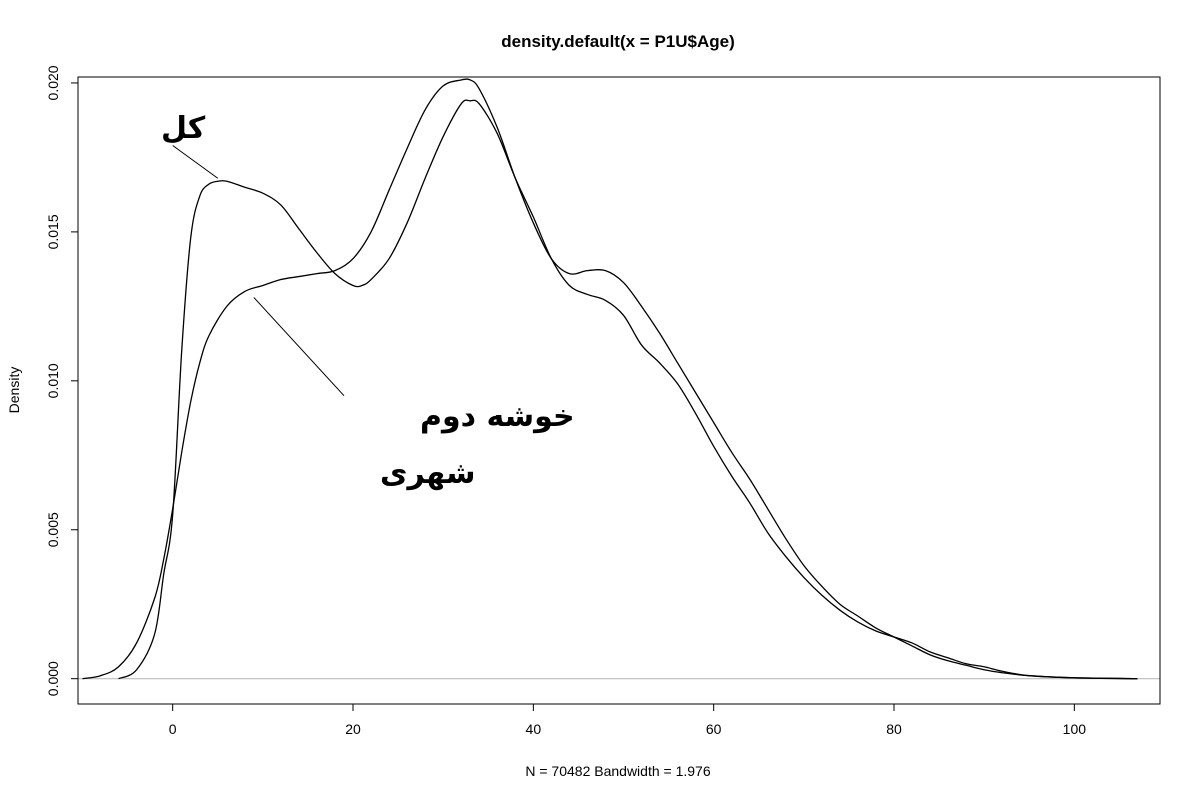 The height and width of the screenshot is (800, 1200). I want to click on y-tick-label: 0.010, so click(53, 380).